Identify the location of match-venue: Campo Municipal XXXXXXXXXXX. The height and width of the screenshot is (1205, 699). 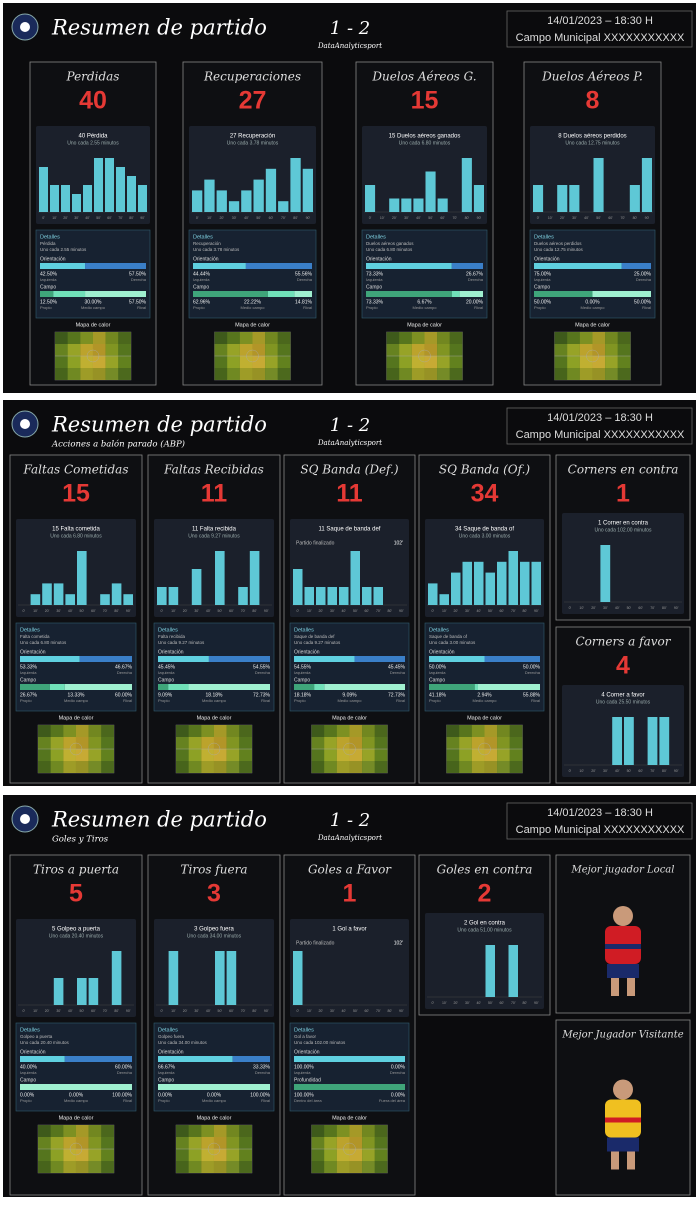
(600, 38).